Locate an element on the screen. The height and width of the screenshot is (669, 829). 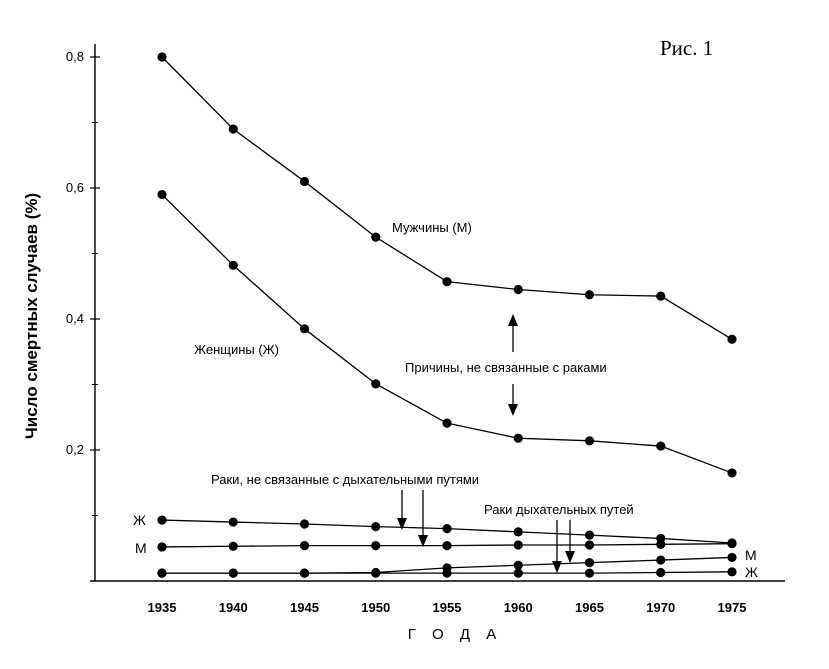
x-tick-label: 1965 is located at coordinates (589, 607).